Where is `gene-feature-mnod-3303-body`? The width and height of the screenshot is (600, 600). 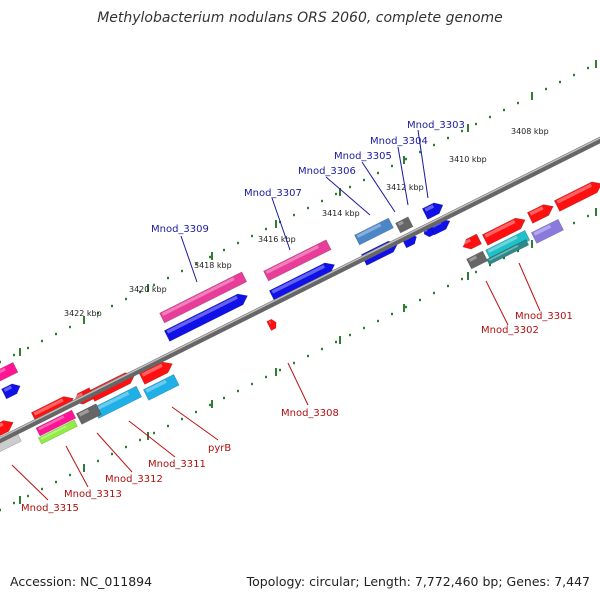 gene-feature-mnod-3303-body is located at coordinates (432, 211).